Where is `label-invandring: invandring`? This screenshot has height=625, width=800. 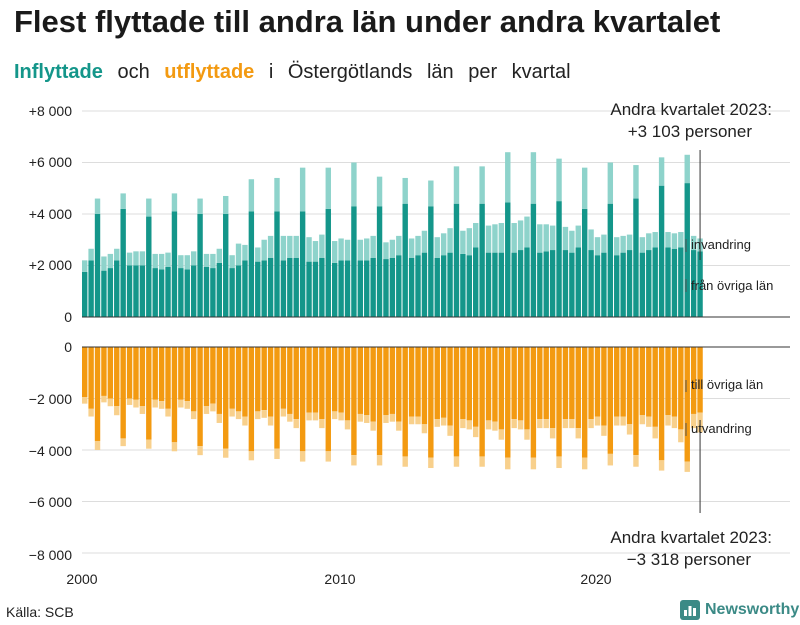
label-invandring: invandring is located at coordinates (721, 244).